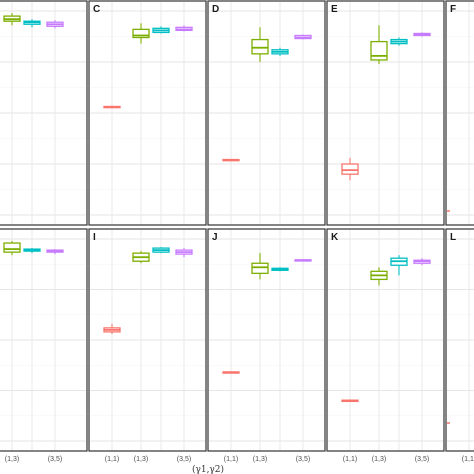 The height and width of the screenshot is (474, 474). What do you see at coordinates (266, 340) in the screenshot?
I see `panel-J: J` at bounding box center [266, 340].